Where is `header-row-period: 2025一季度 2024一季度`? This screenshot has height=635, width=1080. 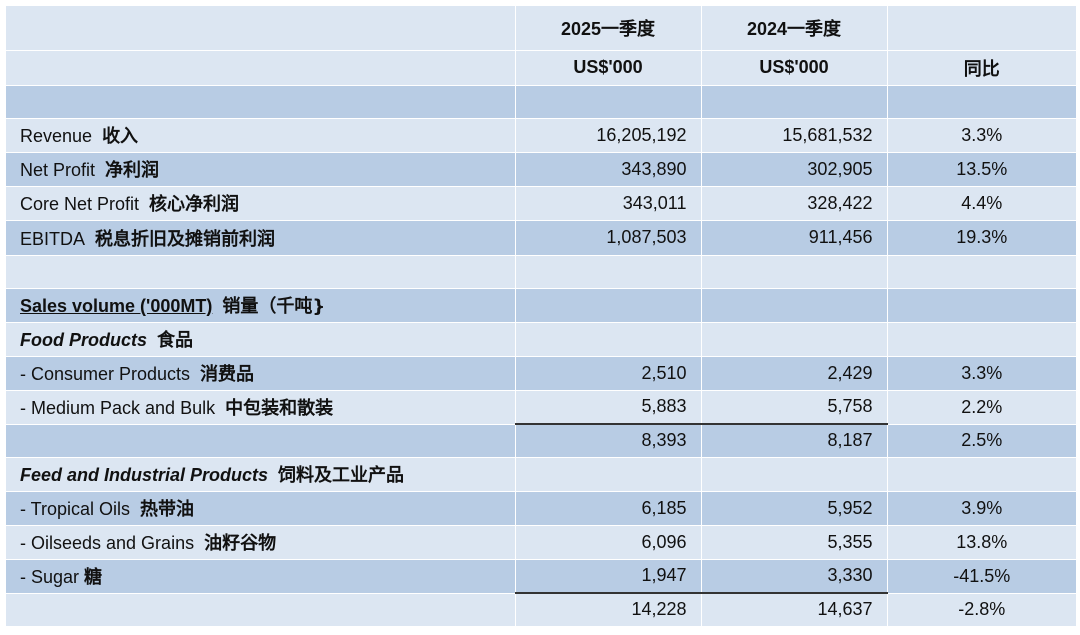 header-row-period: 2025一季度 2024一季度 is located at coordinates (541, 28).